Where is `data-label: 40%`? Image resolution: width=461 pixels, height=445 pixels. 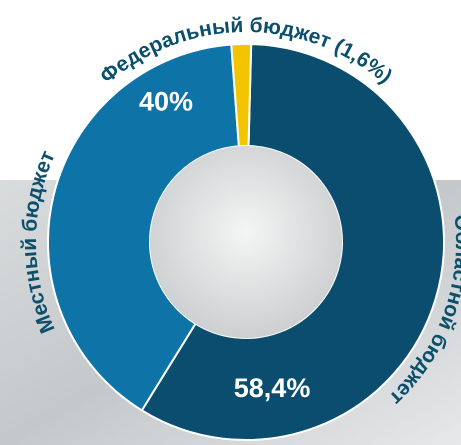 data-label: 40% is located at coordinates (166, 102).